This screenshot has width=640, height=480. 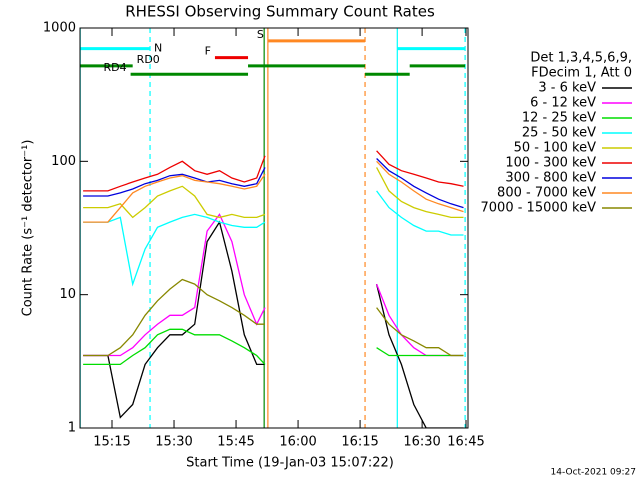 I want to click on x-tick-label: 15:45, so click(x=235, y=442).